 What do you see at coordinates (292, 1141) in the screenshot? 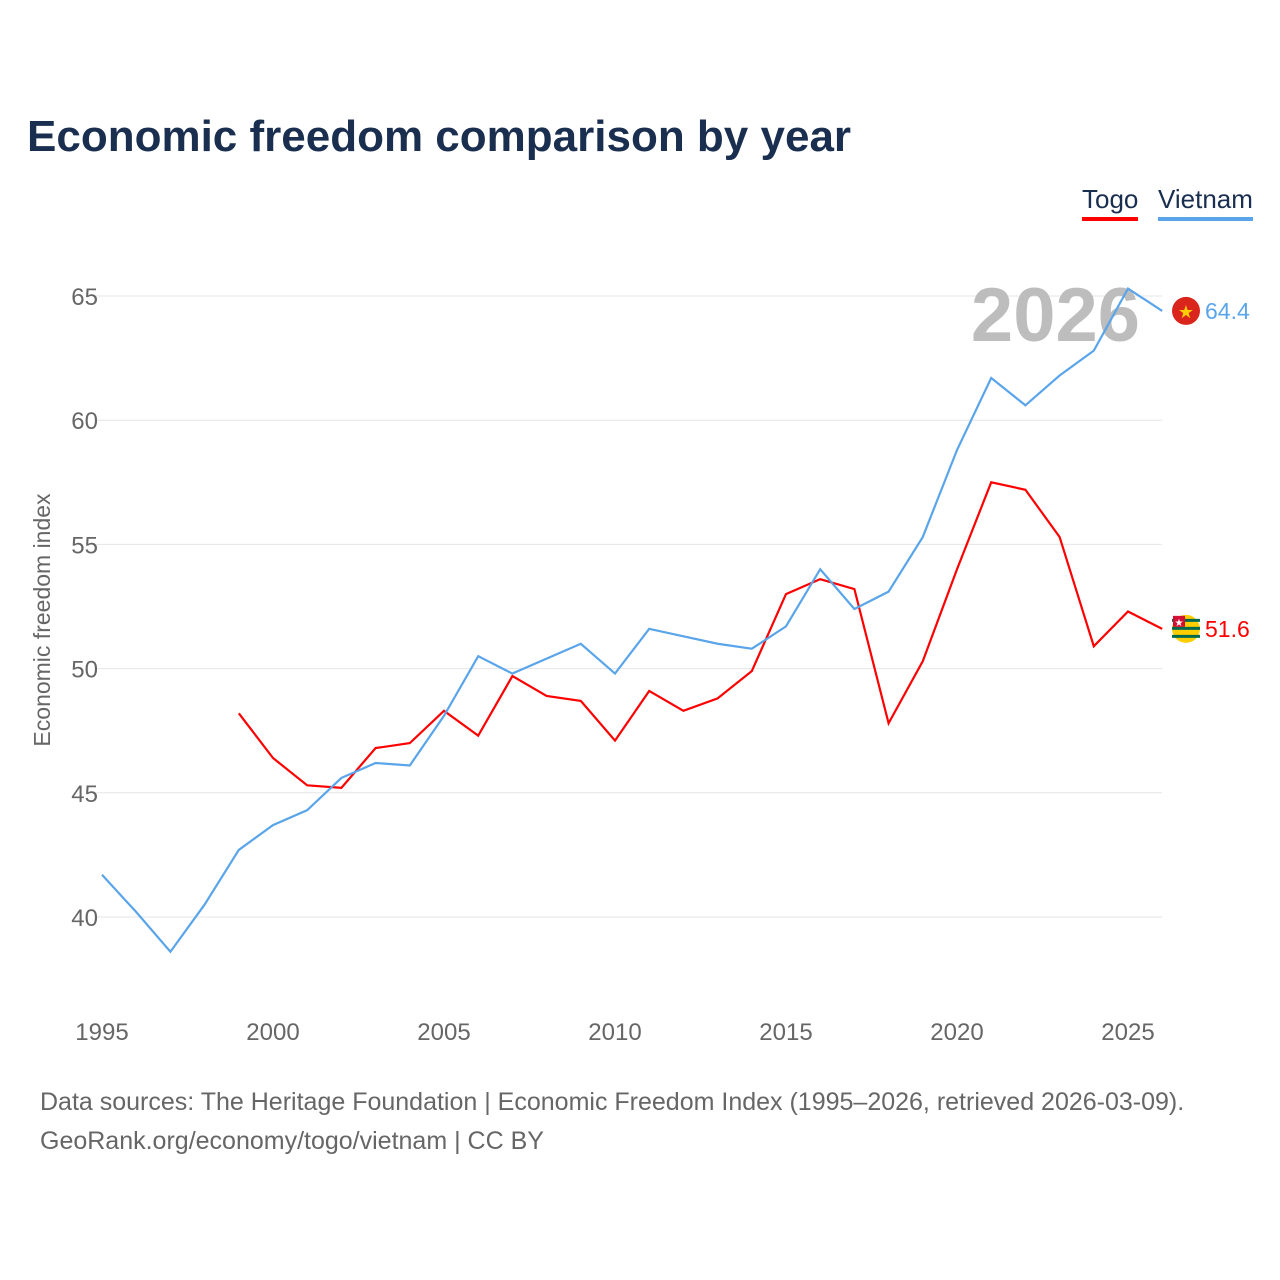
I see `credit-link: GeoRank.org/economy/togo/vietnam | CC BY` at bounding box center [292, 1141].